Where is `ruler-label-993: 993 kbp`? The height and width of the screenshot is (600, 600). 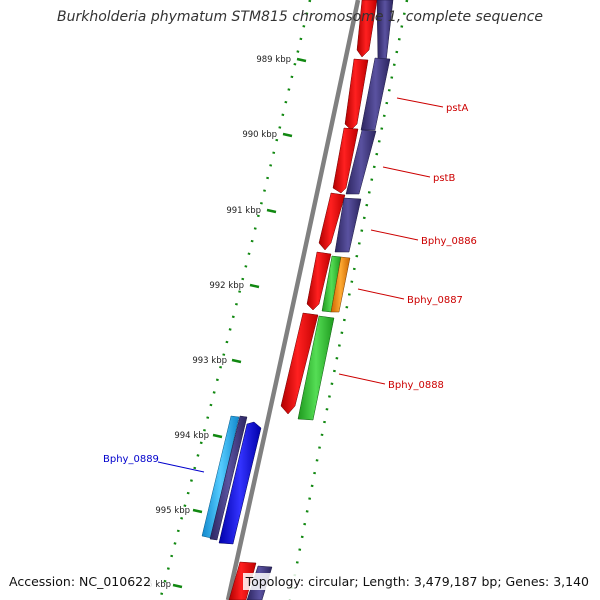 ruler-label-993: 993 kbp is located at coordinates (209, 361).